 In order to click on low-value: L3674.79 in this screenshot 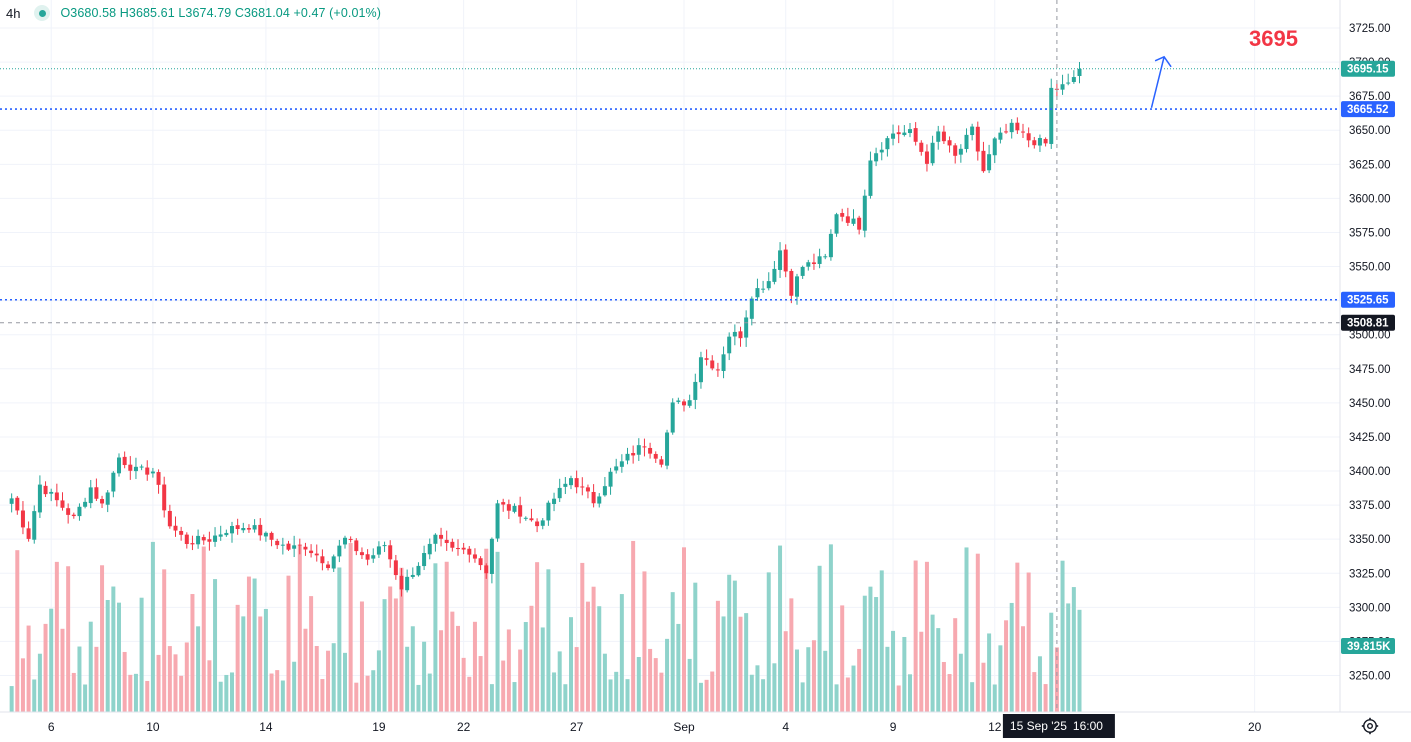, I will do `click(205, 13)`.